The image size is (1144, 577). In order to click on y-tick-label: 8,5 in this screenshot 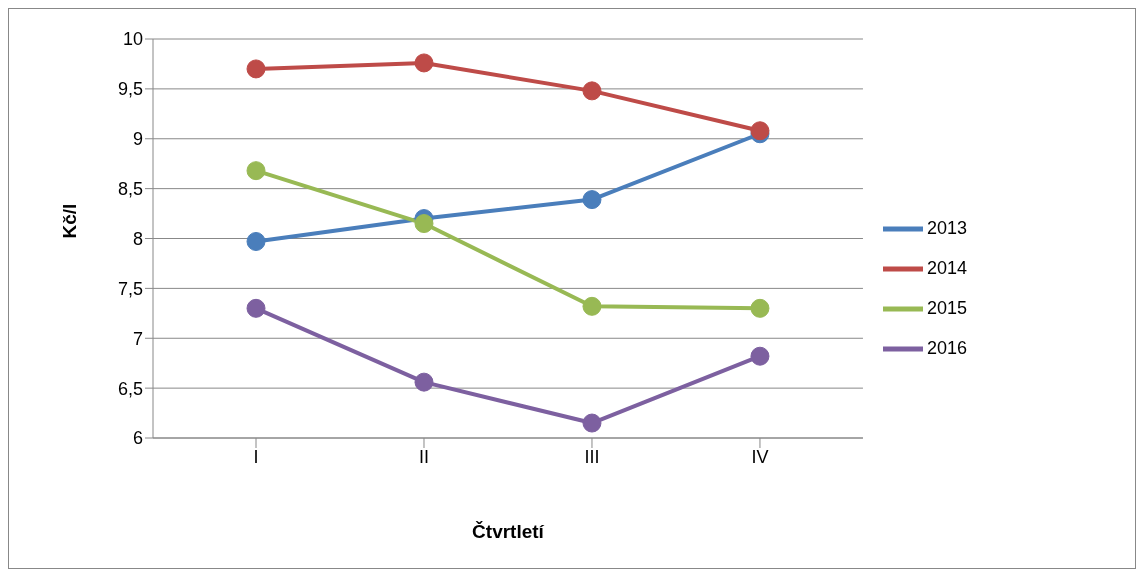, I will do `click(130, 189)`.